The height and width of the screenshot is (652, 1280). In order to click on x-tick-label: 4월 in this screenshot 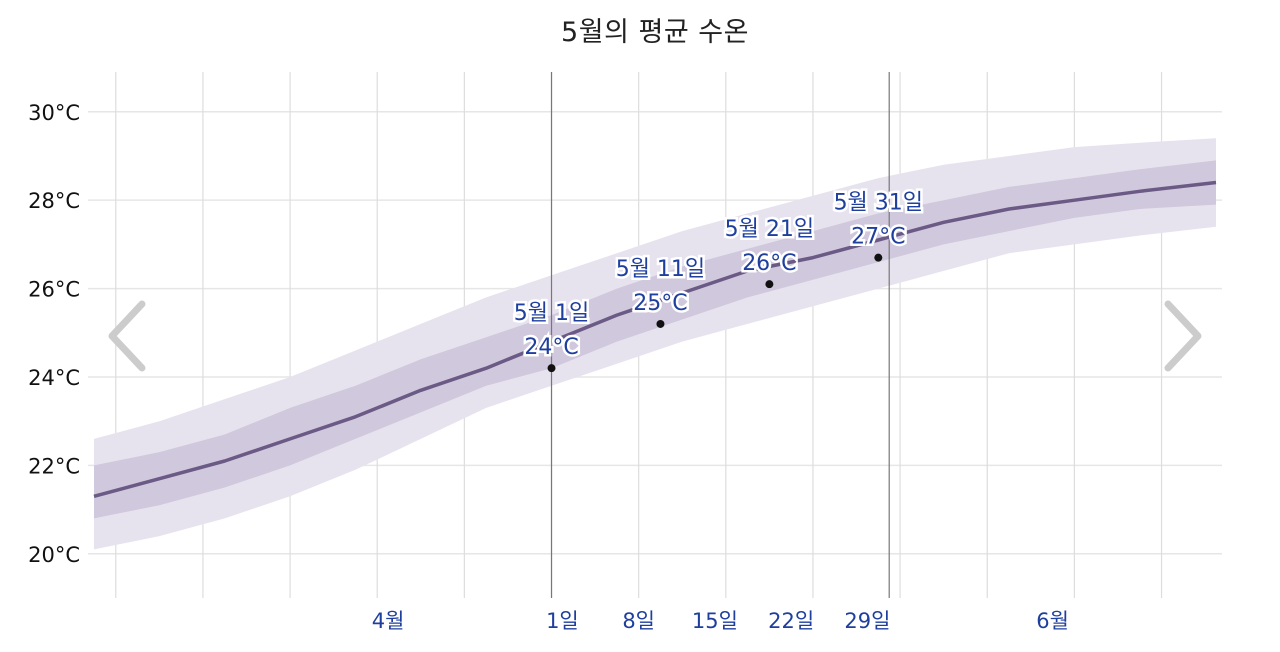, I will do `click(388, 621)`.